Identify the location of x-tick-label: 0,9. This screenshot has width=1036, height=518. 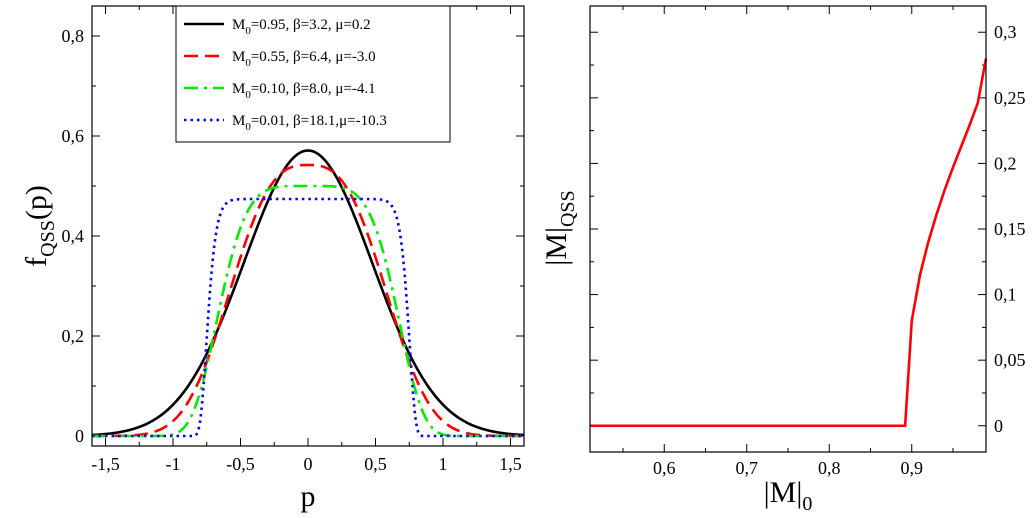
(912, 468).